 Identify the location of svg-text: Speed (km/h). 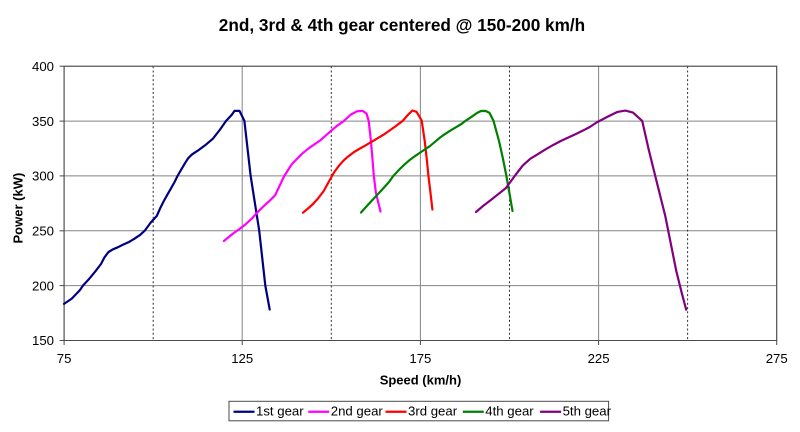
(421, 380).